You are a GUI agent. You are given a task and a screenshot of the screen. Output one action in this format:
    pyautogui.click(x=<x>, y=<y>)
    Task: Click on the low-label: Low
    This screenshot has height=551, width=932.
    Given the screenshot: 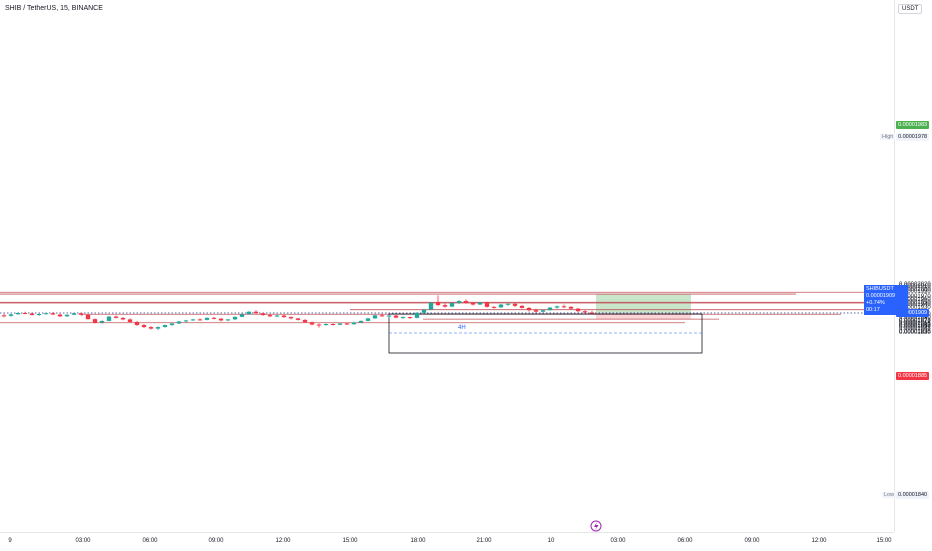 What is the action you would take?
    pyautogui.click(x=889, y=495)
    